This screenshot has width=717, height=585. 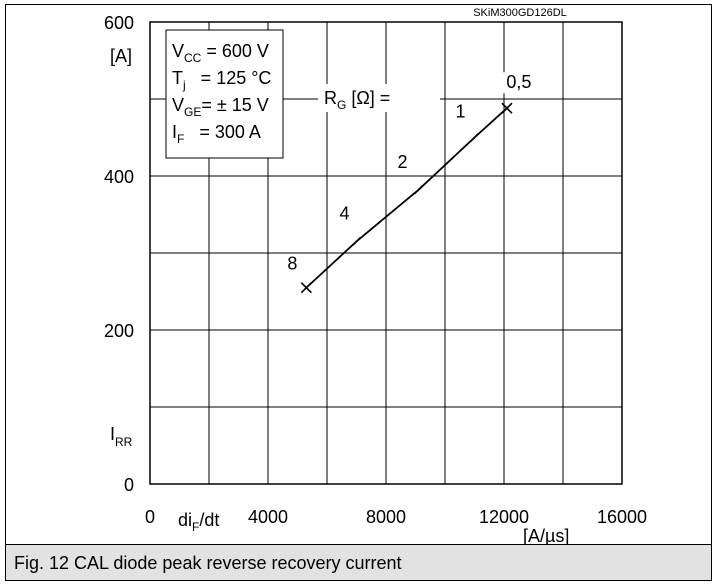 I want to click on y-axis-label: IRR, so click(x=121, y=436).